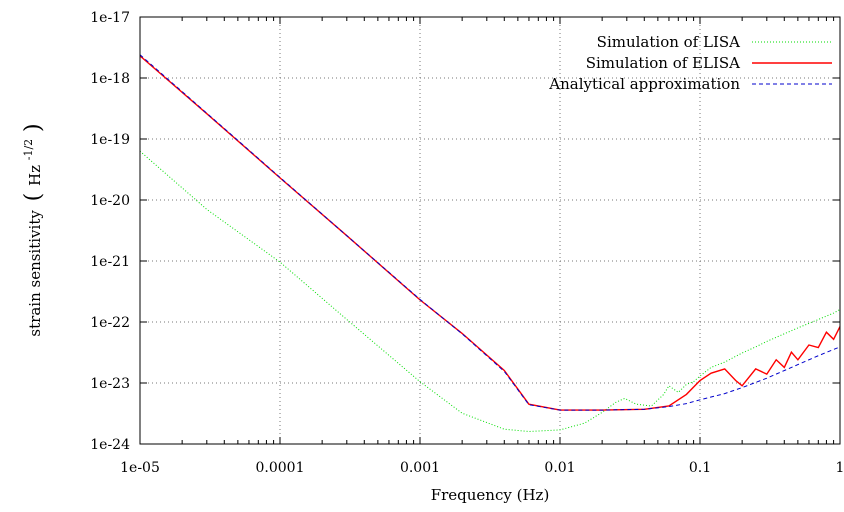  I want to click on y-tick-label: 1e-23, so click(110, 384).